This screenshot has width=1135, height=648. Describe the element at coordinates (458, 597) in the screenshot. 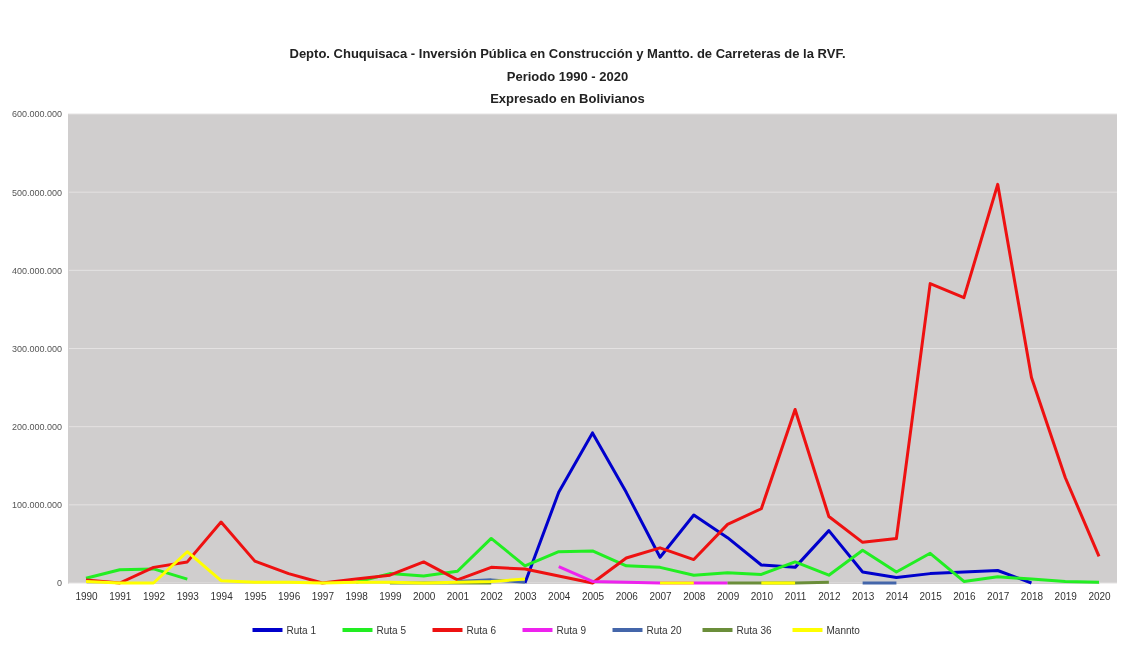

I see `x-tick-label: 2001` at that location.